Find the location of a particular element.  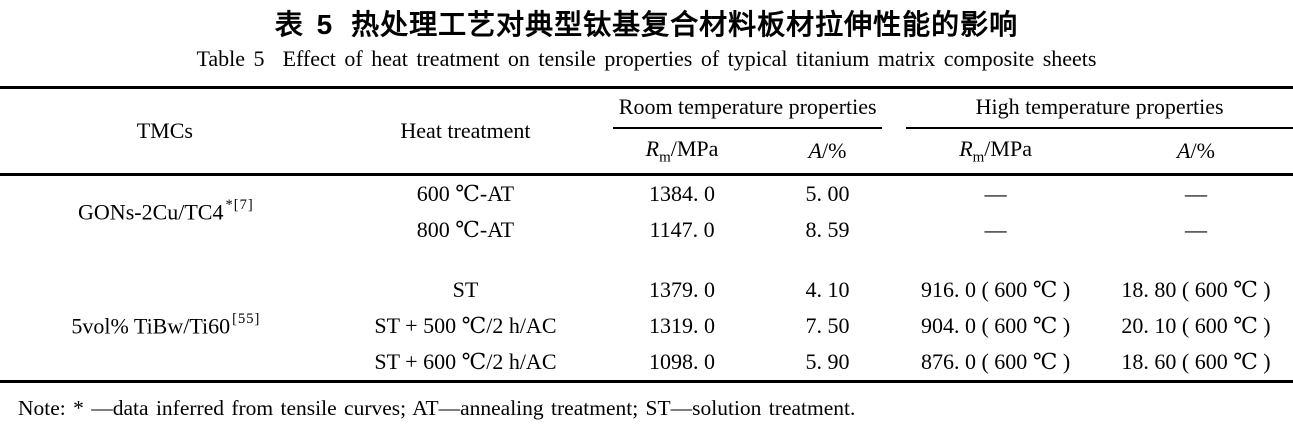

heat-treatment-cell: ST is located at coordinates (465, 289).